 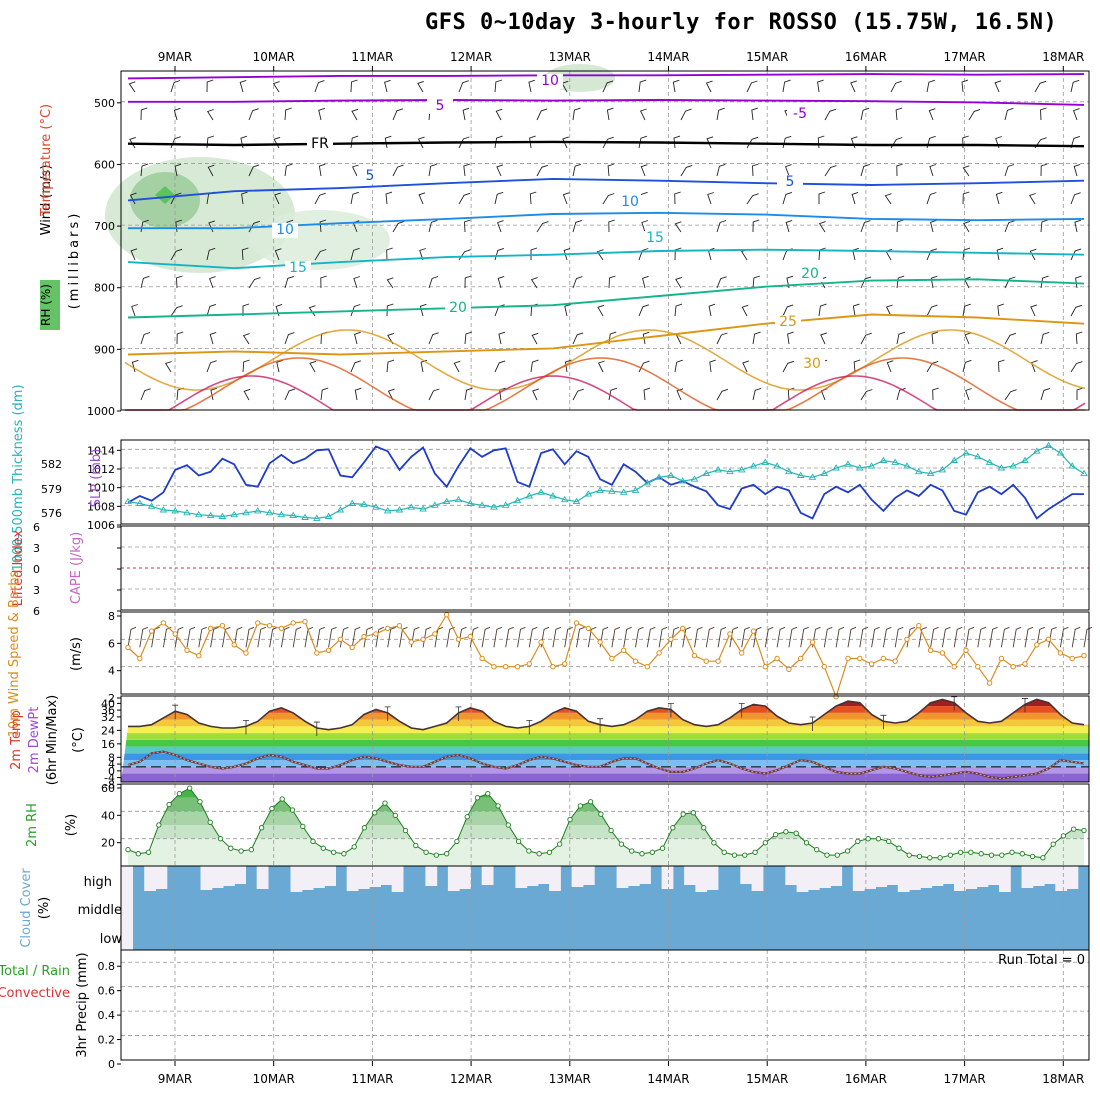 I want to click on top-date-label: 13MAR, so click(x=570, y=57).